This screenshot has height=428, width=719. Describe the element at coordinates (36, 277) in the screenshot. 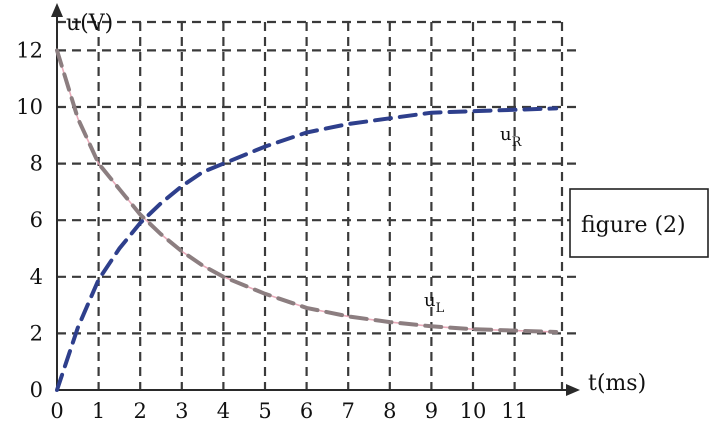

I see `y-tick-label: 4` at that location.